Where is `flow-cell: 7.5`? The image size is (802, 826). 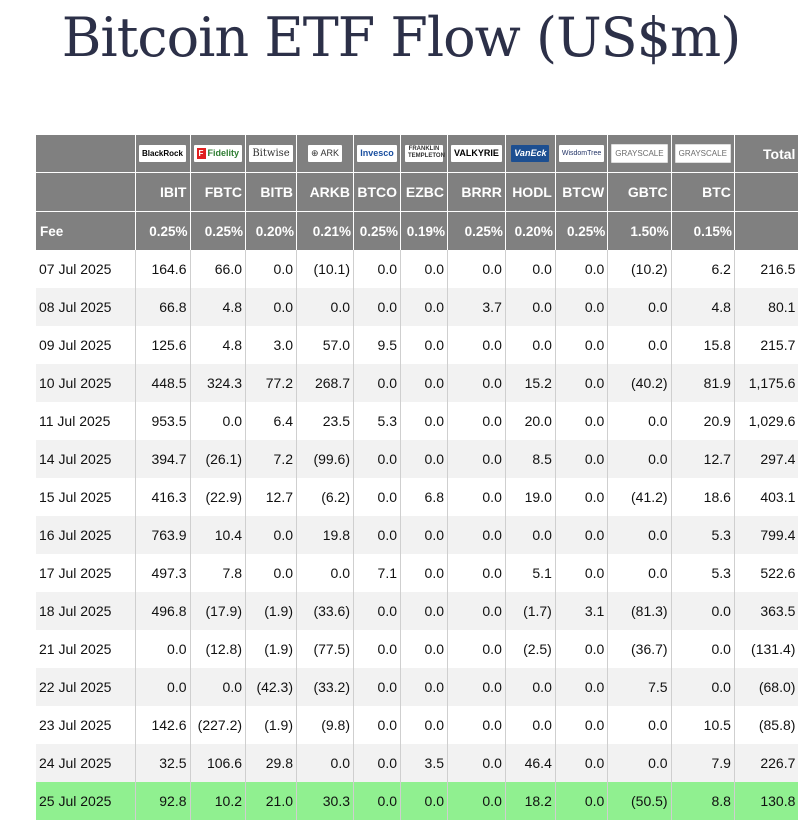
flow-cell: 7.5 is located at coordinates (639, 687).